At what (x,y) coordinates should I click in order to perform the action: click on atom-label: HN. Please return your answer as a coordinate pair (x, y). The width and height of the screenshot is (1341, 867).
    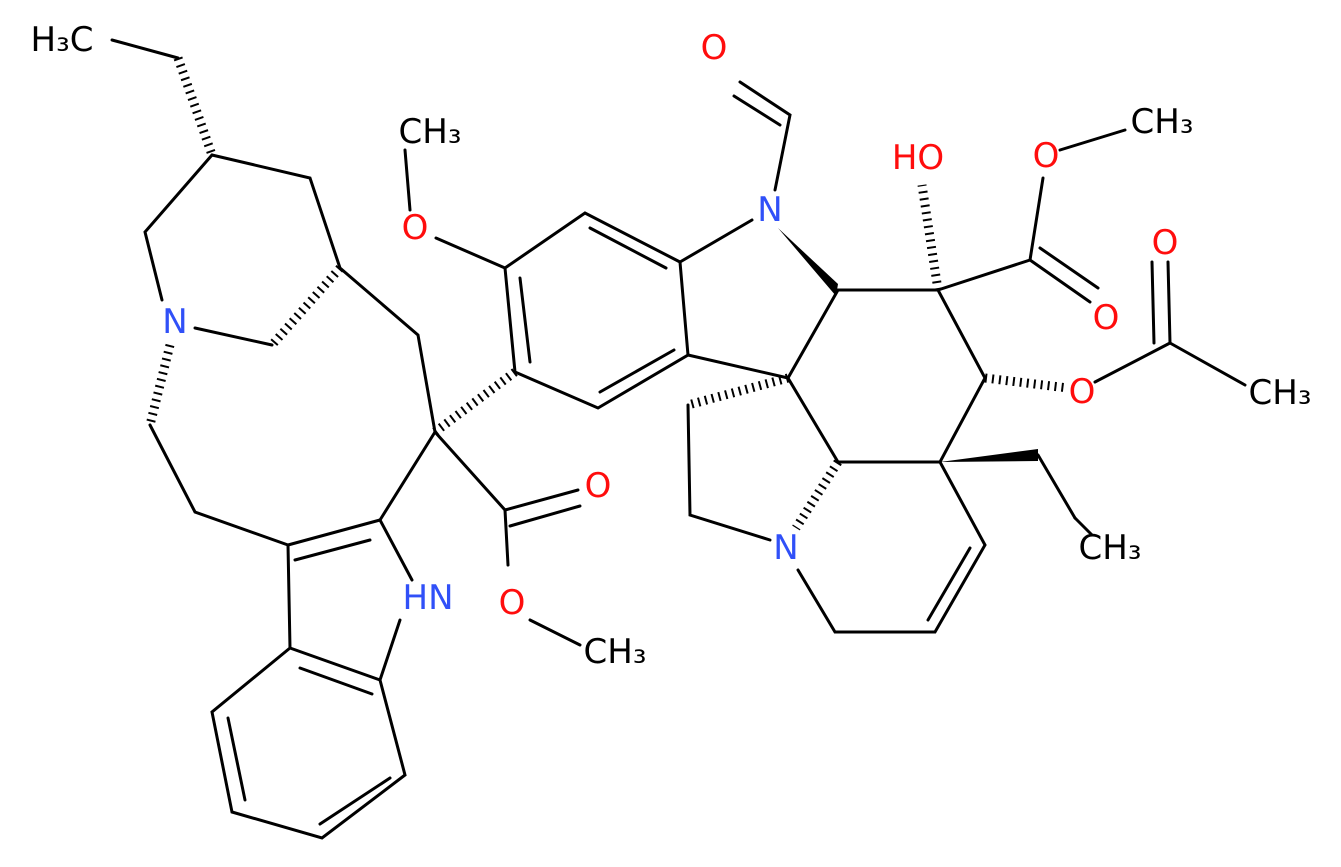
    Looking at the image, I should click on (428, 598).